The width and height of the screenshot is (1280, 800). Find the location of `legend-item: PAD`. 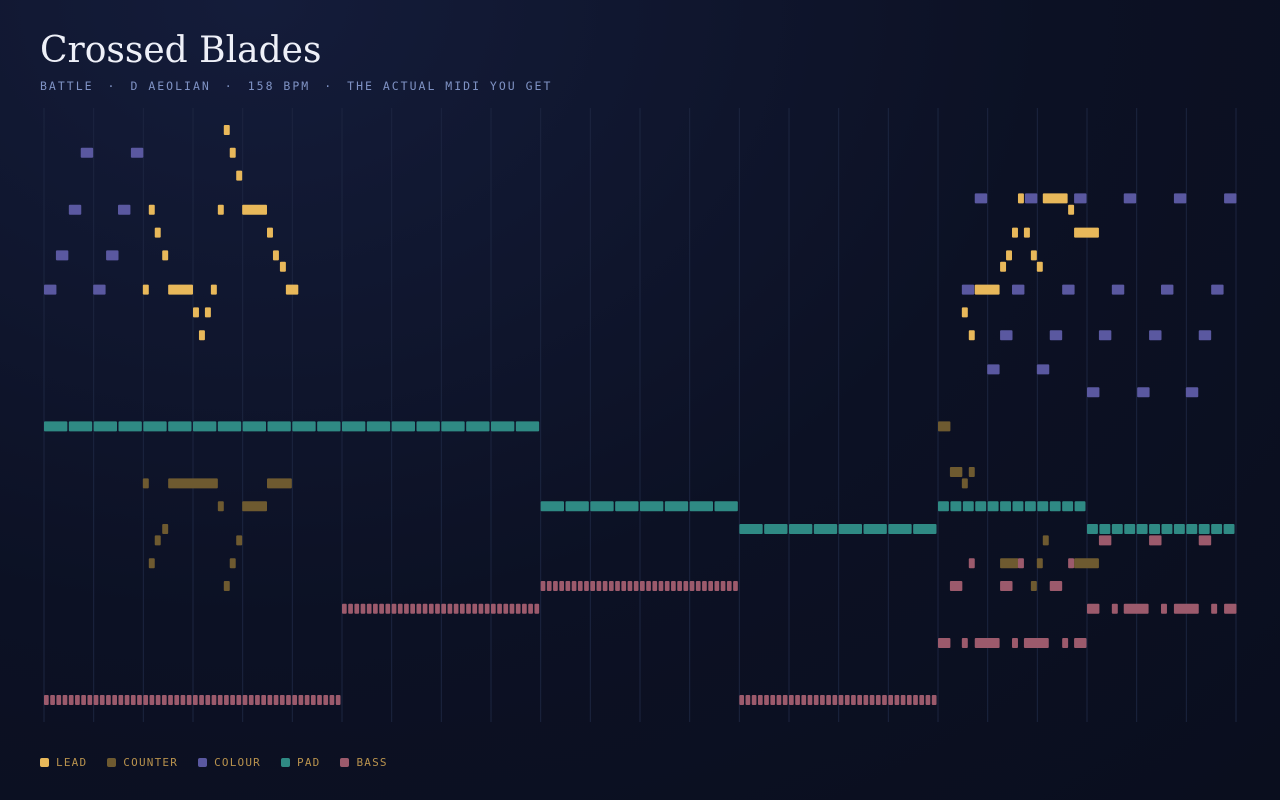

legend-item: PAD is located at coordinates (300, 762).